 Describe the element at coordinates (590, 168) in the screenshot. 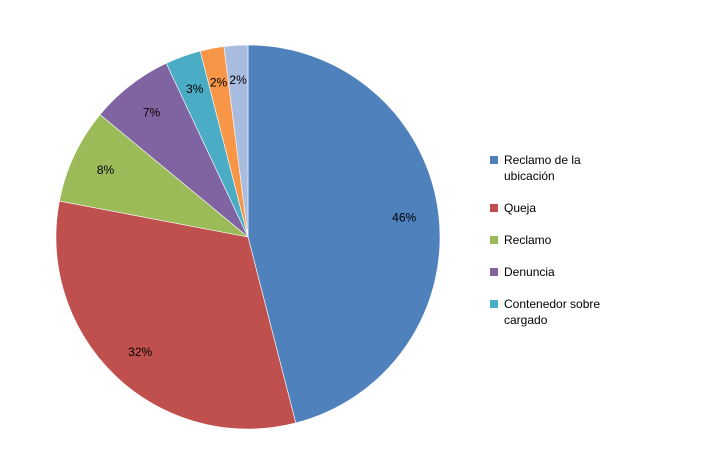

I see `legend-item-0: Reclamo de la ubicación` at that location.